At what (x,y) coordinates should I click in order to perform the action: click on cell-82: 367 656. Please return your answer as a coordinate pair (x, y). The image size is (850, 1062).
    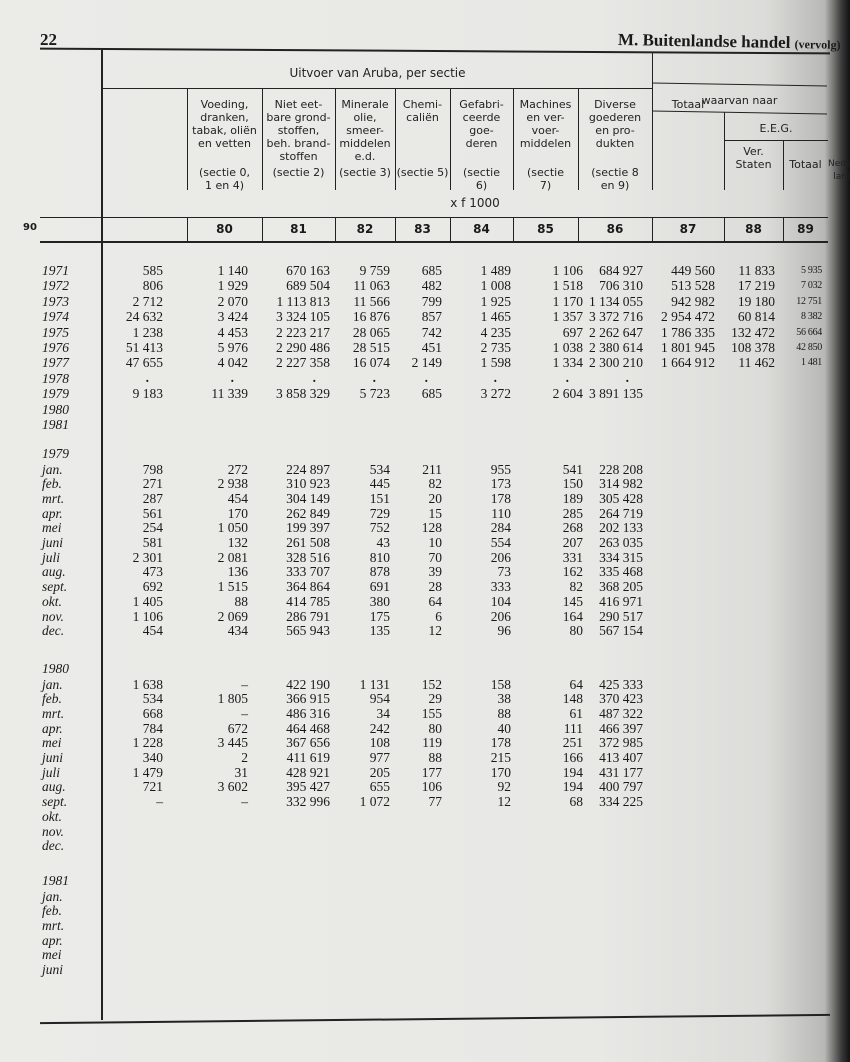
    Looking at the image, I should click on (308, 743).